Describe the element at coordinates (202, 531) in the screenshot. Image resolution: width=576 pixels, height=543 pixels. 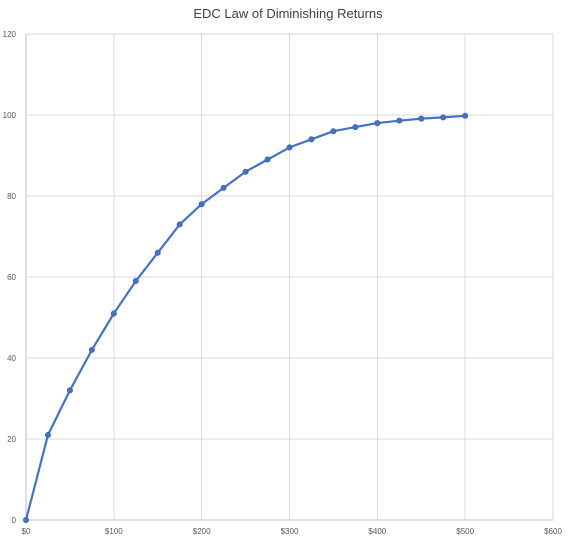
I see `x-tick-label: $200` at that location.